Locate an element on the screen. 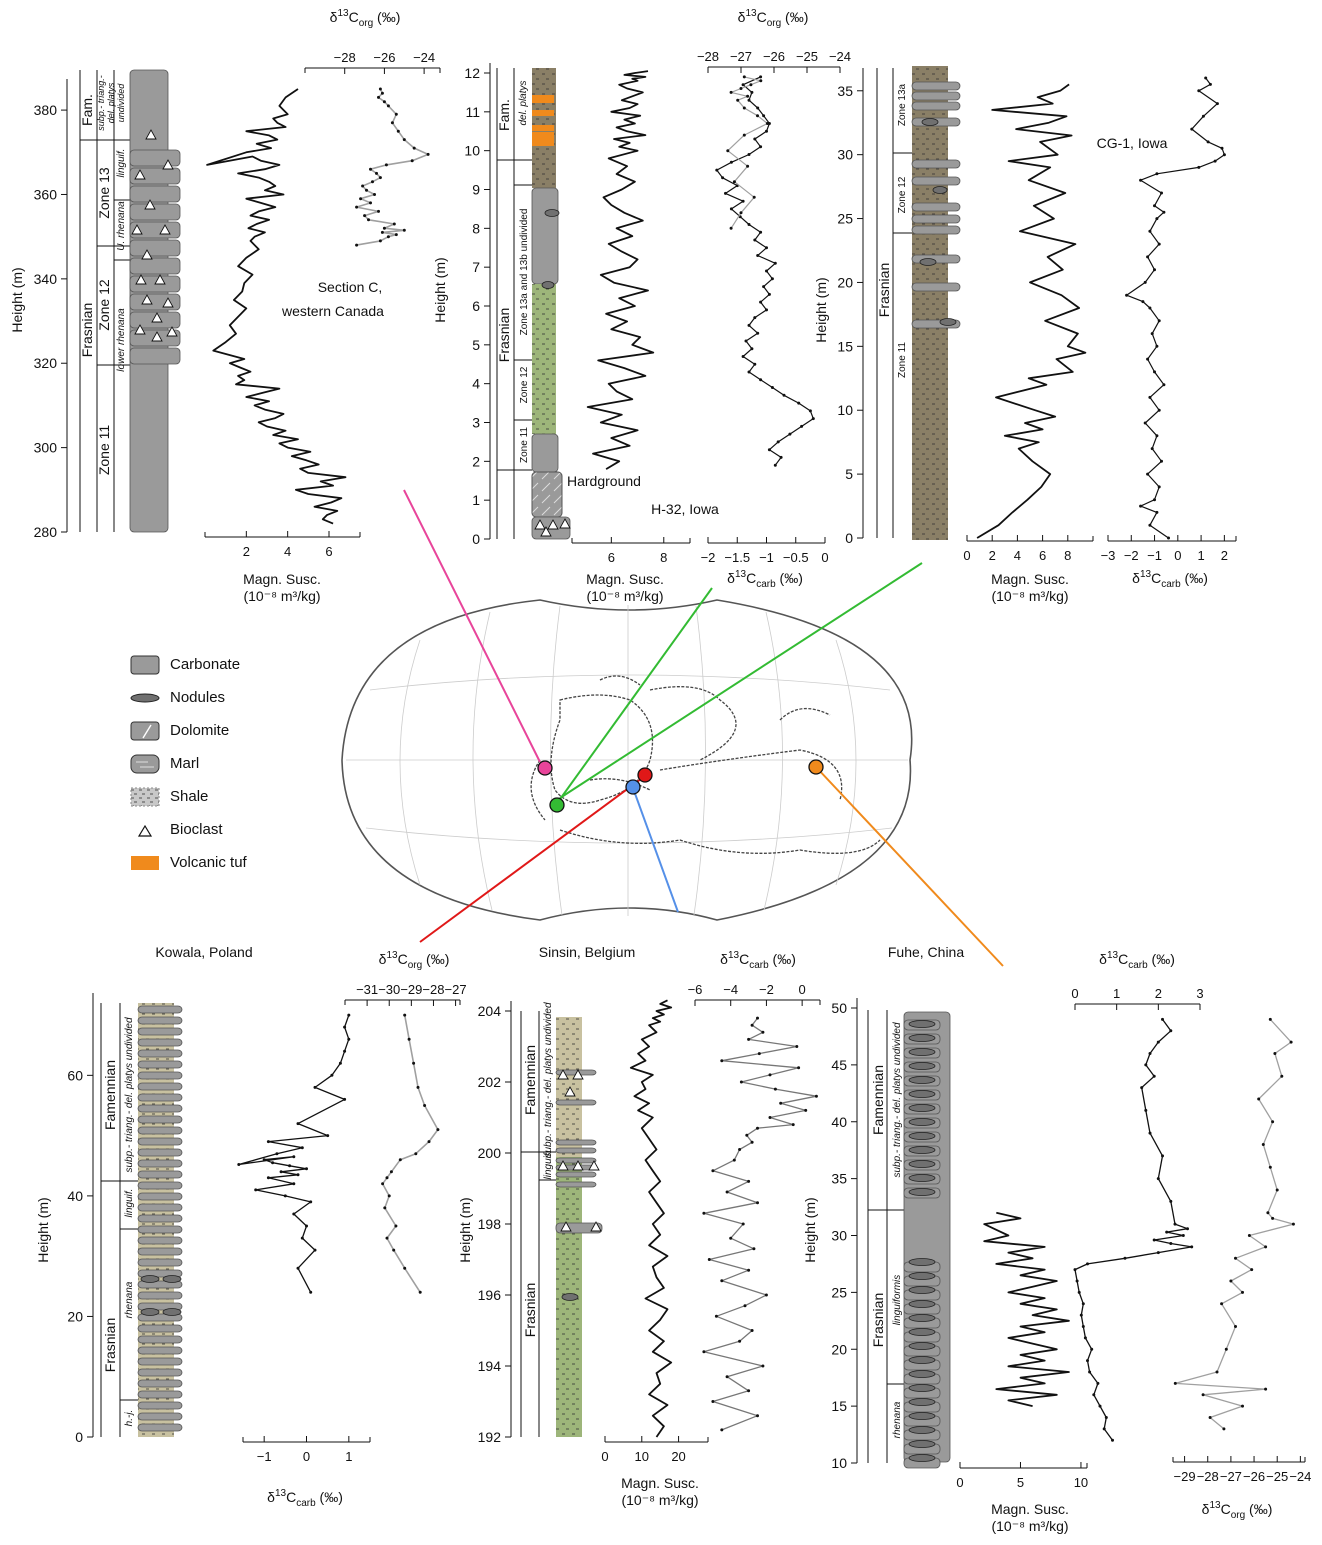 The image size is (1322, 1545). subzone-lower-rhenana: lower rhenana is located at coordinates (121, 340).